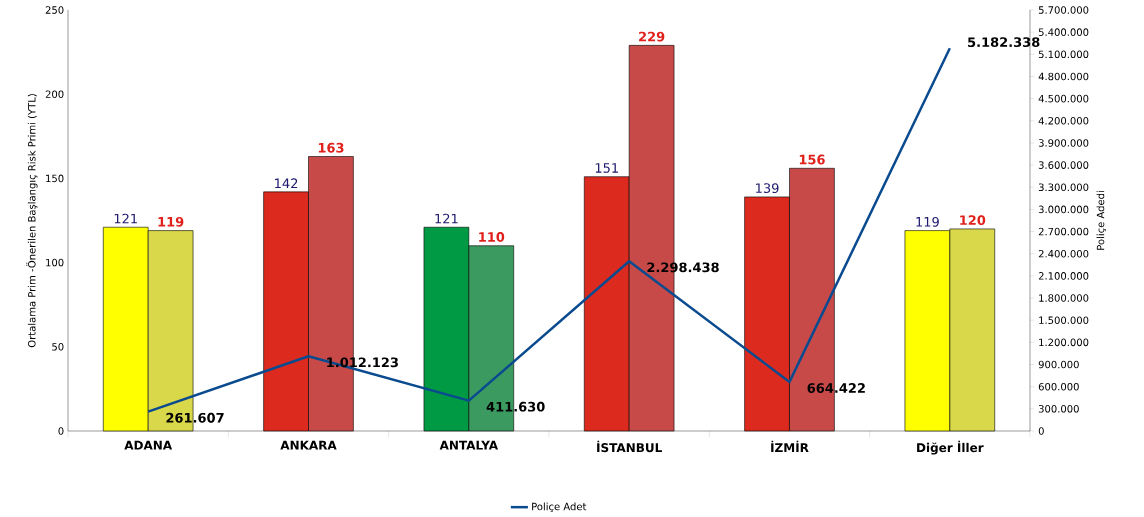 This screenshot has width=1144, height=517. What do you see at coordinates (950, 447) in the screenshot?
I see `x-tick-label: Diğer İller` at bounding box center [950, 447].